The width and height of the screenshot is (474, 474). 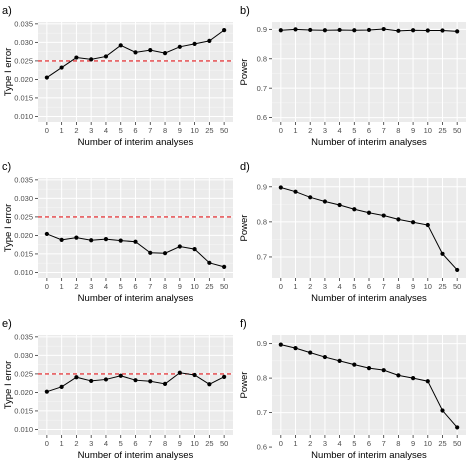 I want to click on panel-label: f), so click(x=243, y=324).